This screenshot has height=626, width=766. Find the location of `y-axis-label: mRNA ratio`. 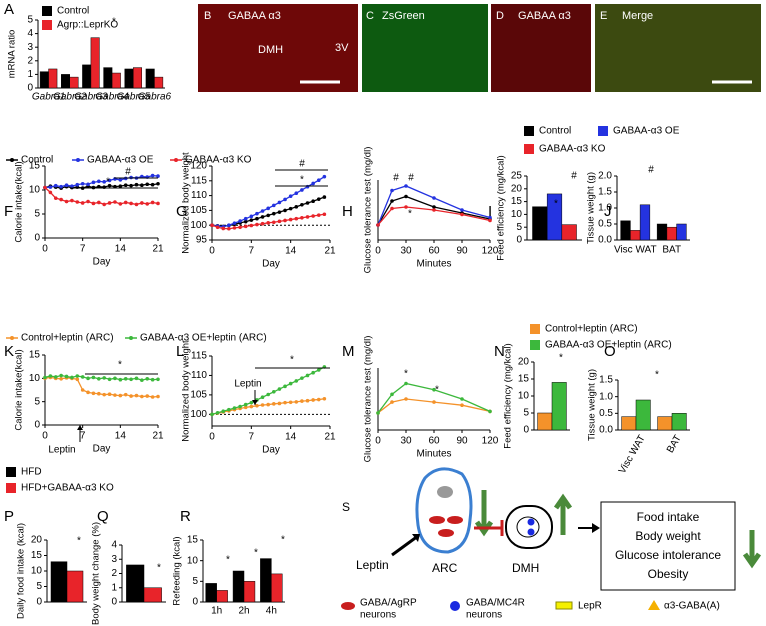

y-axis-label: mRNA ratio is located at coordinates (12, 54).